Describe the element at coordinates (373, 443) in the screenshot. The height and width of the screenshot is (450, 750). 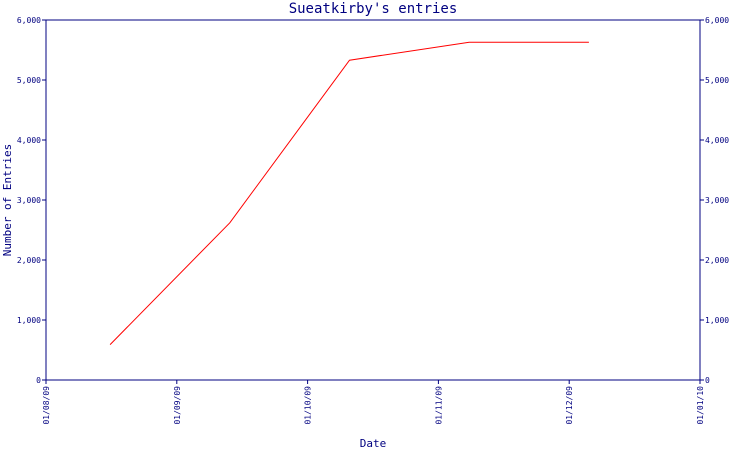
I see `x-axis-title: Date` at that location.